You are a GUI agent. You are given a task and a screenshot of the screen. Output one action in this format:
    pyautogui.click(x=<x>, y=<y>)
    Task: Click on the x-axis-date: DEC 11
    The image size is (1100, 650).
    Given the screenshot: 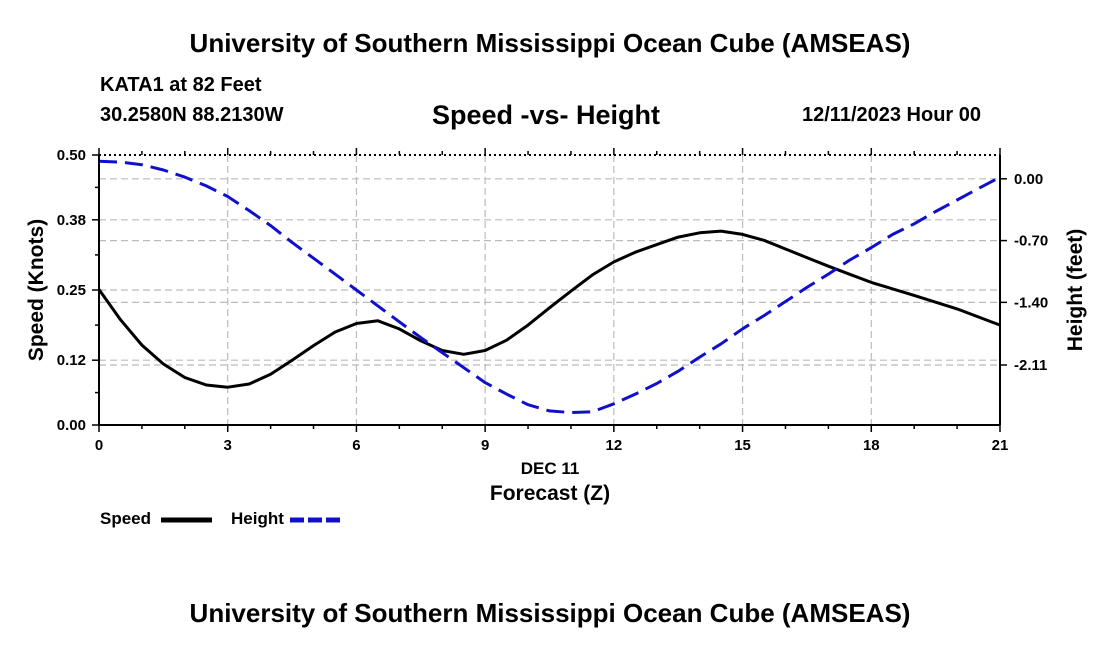 What is the action you would take?
    pyautogui.click(x=550, y=468)
    